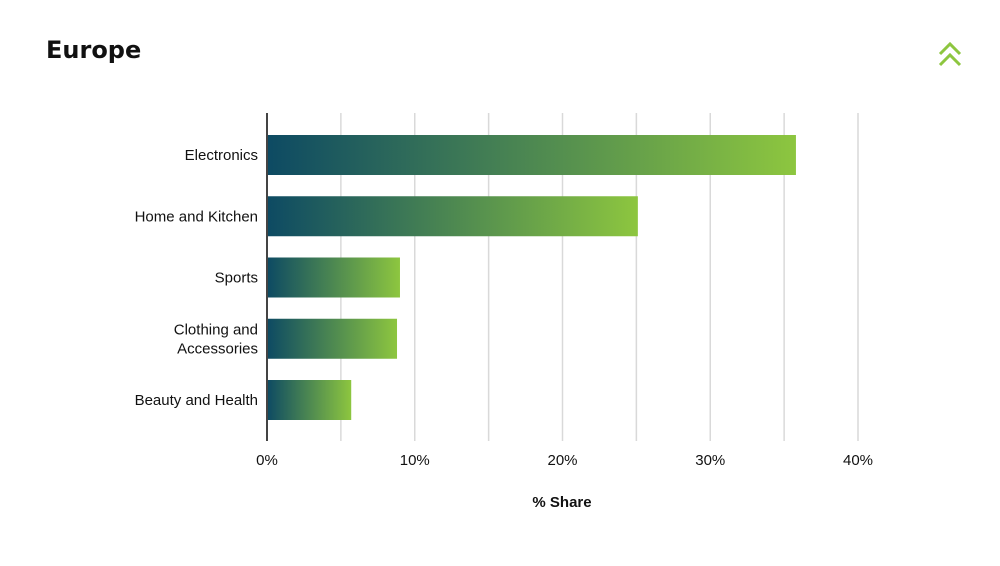 This screenshot has height=566, width=1000. What do you see at coordinates (710, 460) in the screenshot?
I see `x-tick-label: 30%` at bounding box center [710, 460].